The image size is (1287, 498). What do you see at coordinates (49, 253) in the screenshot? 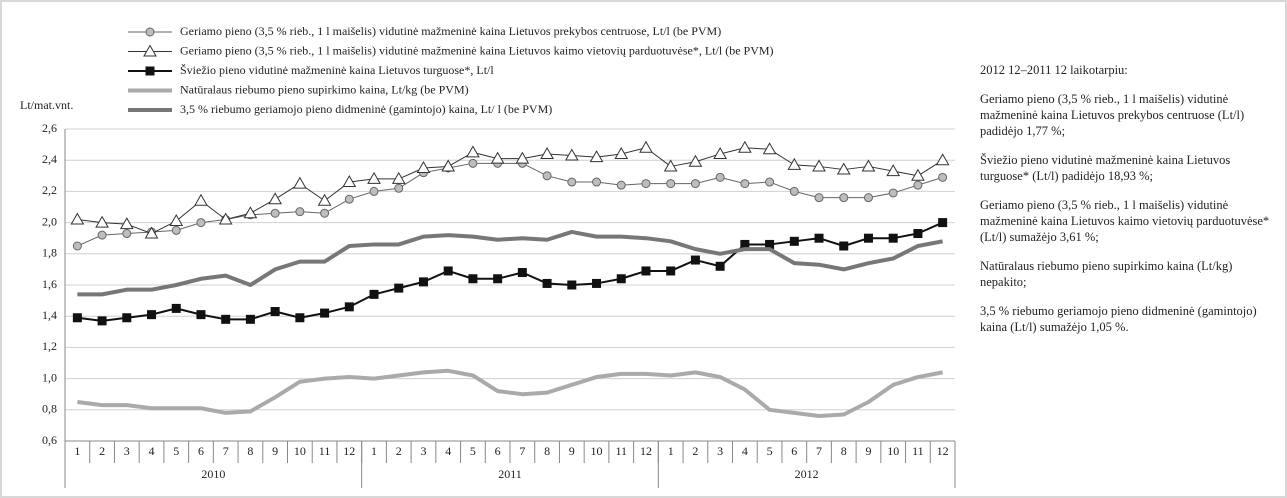
I see `y-tick-label: 1,8` at bounding box center [49, 253].